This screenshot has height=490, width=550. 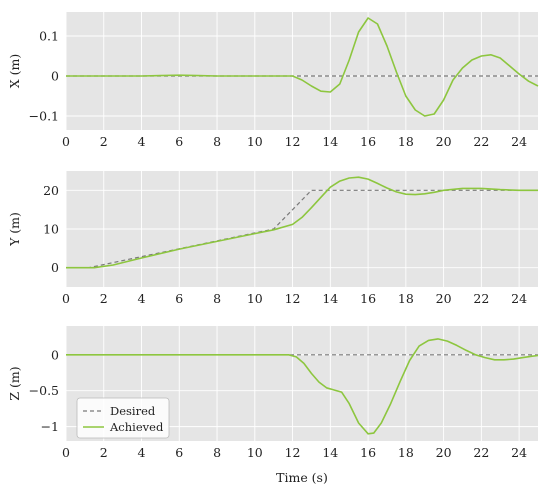 What do you see at coordinates (255, 141) in the screenshot?
I see `panel-x-x-tick-label: 10` at bounding box center [255, 141].